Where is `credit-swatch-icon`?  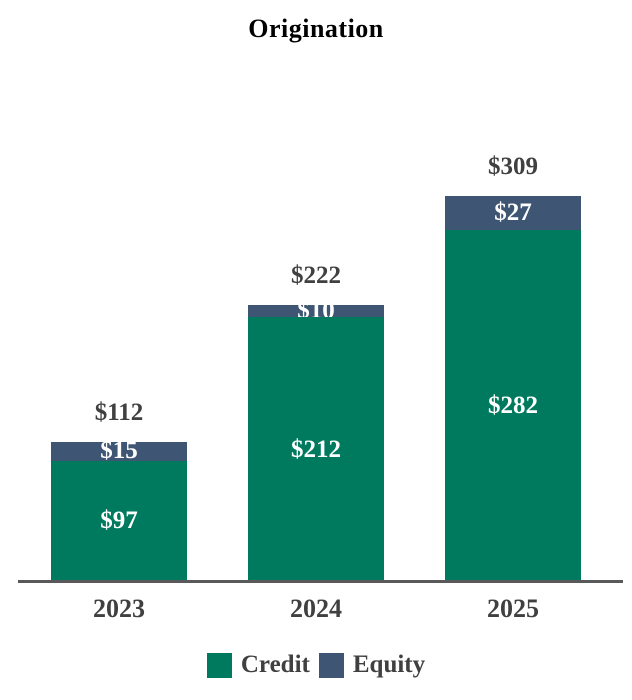
credit-swatch-icon is located at coordinates (219, 665).